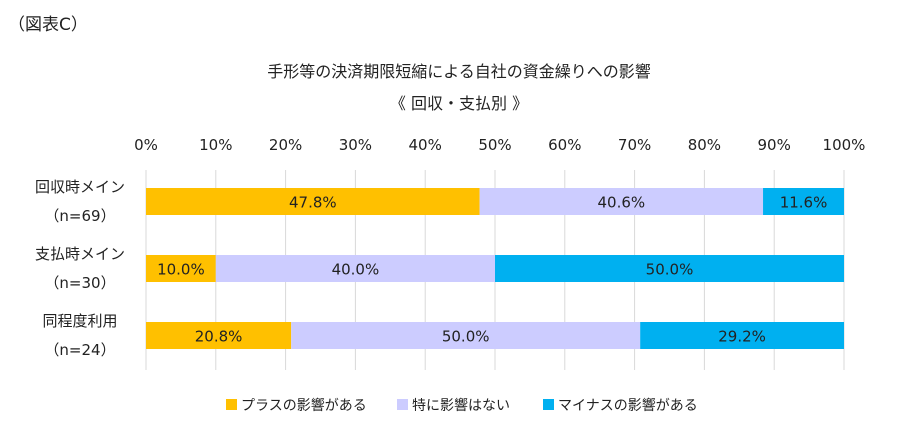  What do you see at coordinates (774, 145) in the screenshot?
I see `x-tick-label: 90%` at bounding box center [774, 145].